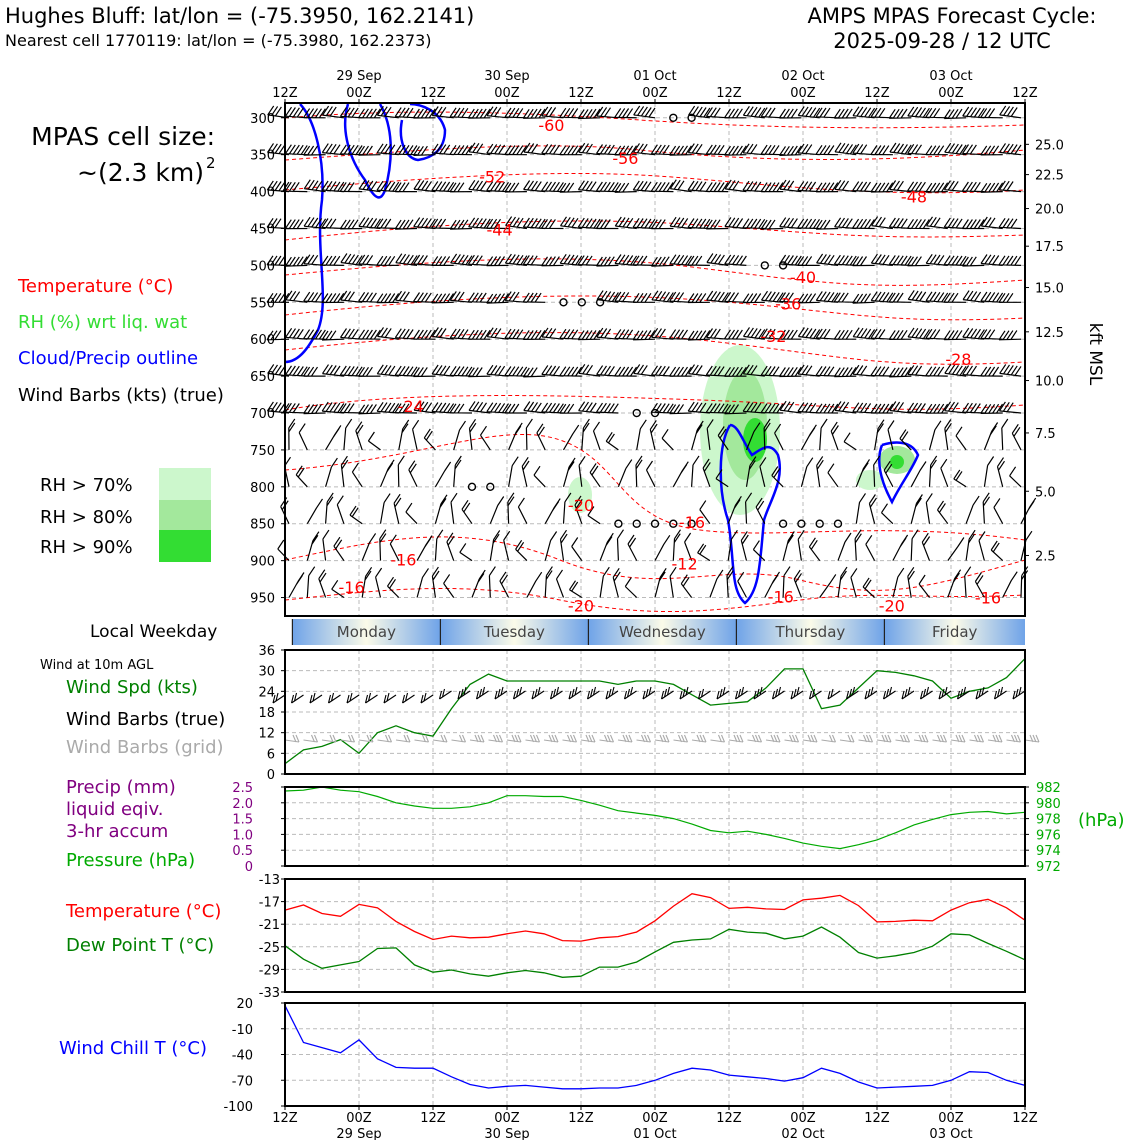 Image resolution: width=1140 pixels, height=1140 pixels. Describe the element at coordinates (238, 1107) in the screenshot. I see `y-tick-label: -100` at that location.